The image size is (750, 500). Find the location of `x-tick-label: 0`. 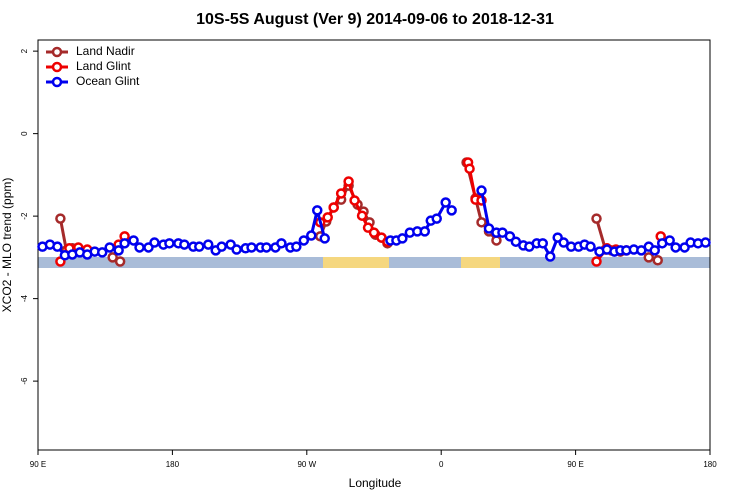

x-tick-label: 0 is located at coordinates (441, 464).